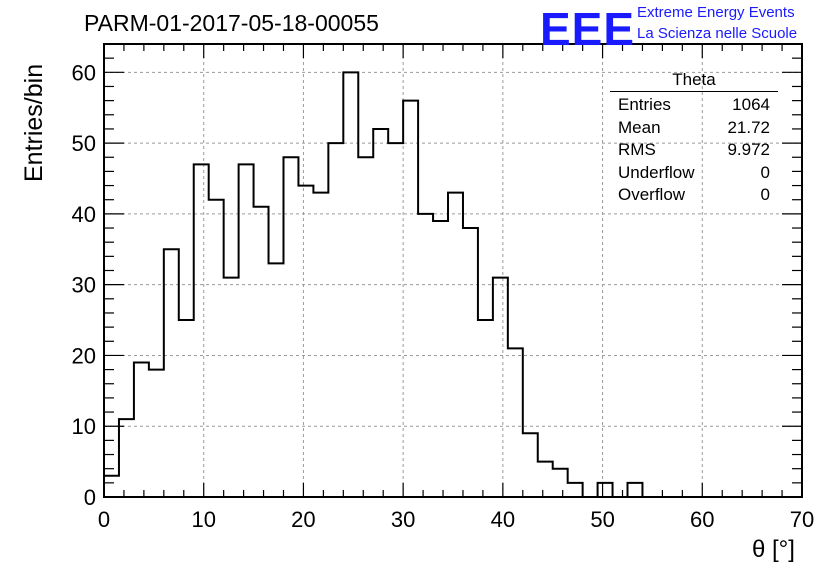 This screenshot has height=572, width=836. Describe the element at coordinates (644, 104) in the screenshot. I see `stats-label: Entries` at that location.